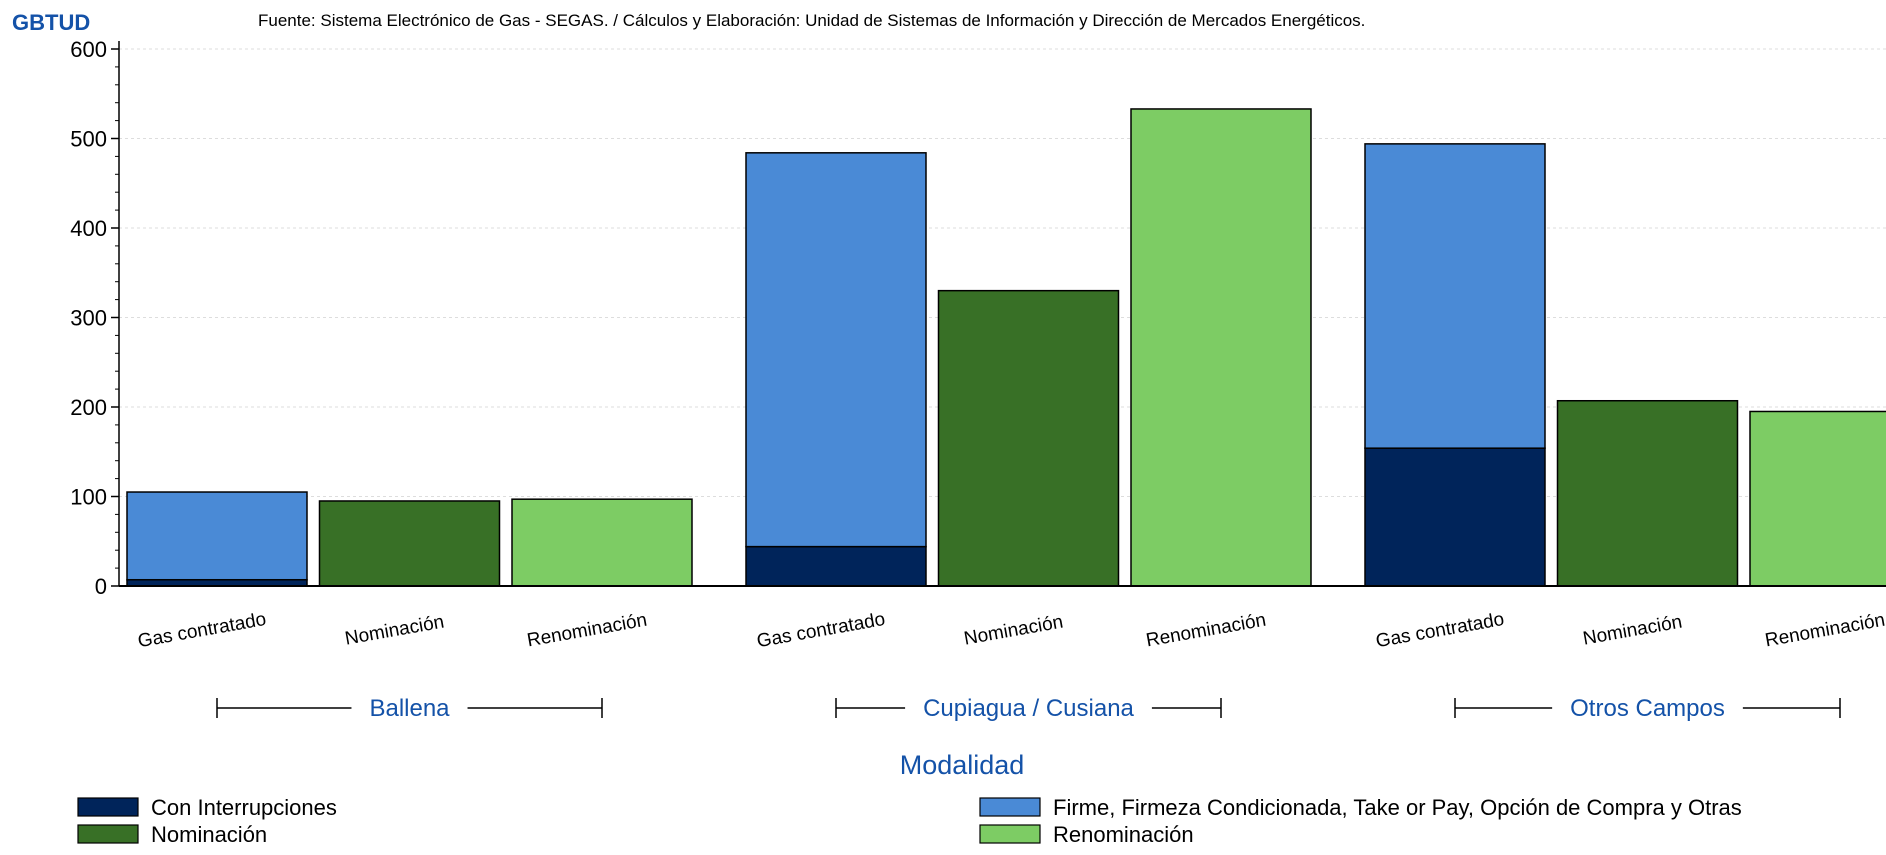 The height and width of the screenshot is (855, 1886). Describe the element at coordinates (88, 139) in the screenshot. I see `y-tick-label: 500` at that location.